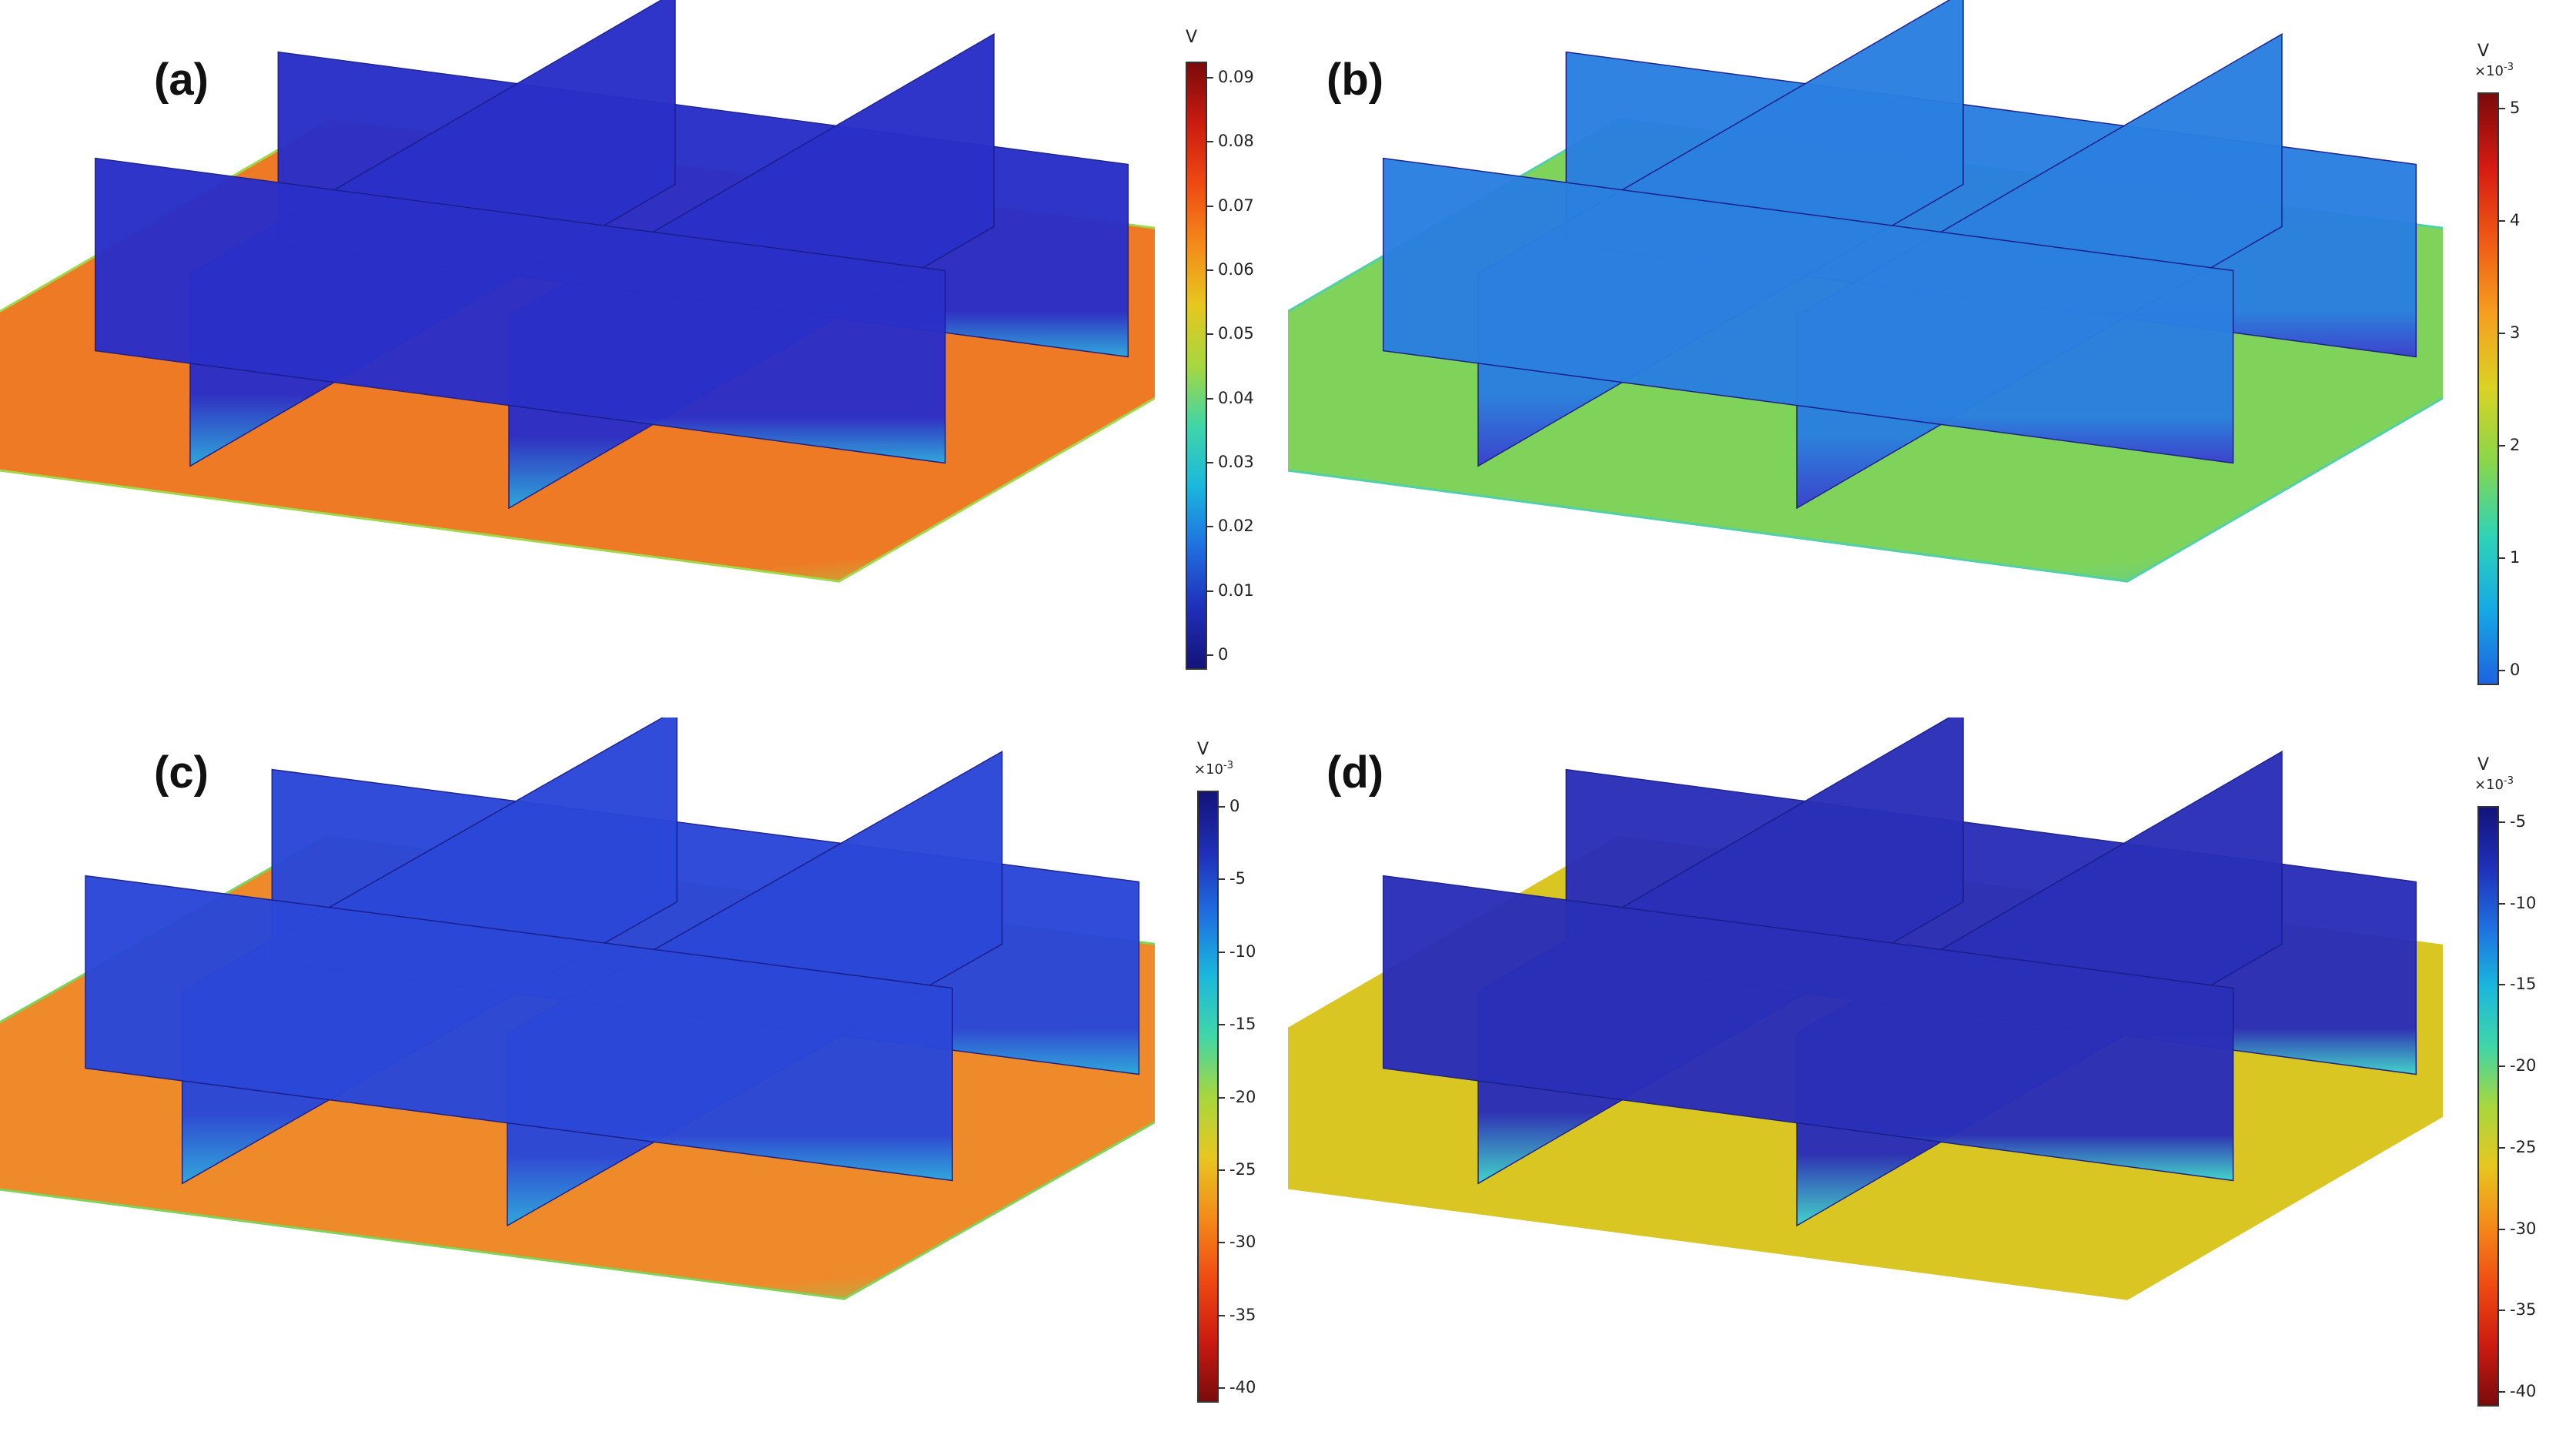 Image resolution: width=2576 pixels, height=1435 pixels. Describe the element at coordinates (1236, 526) in the screenshot. I see `colorbar-tick-label: 0.02` at that location.